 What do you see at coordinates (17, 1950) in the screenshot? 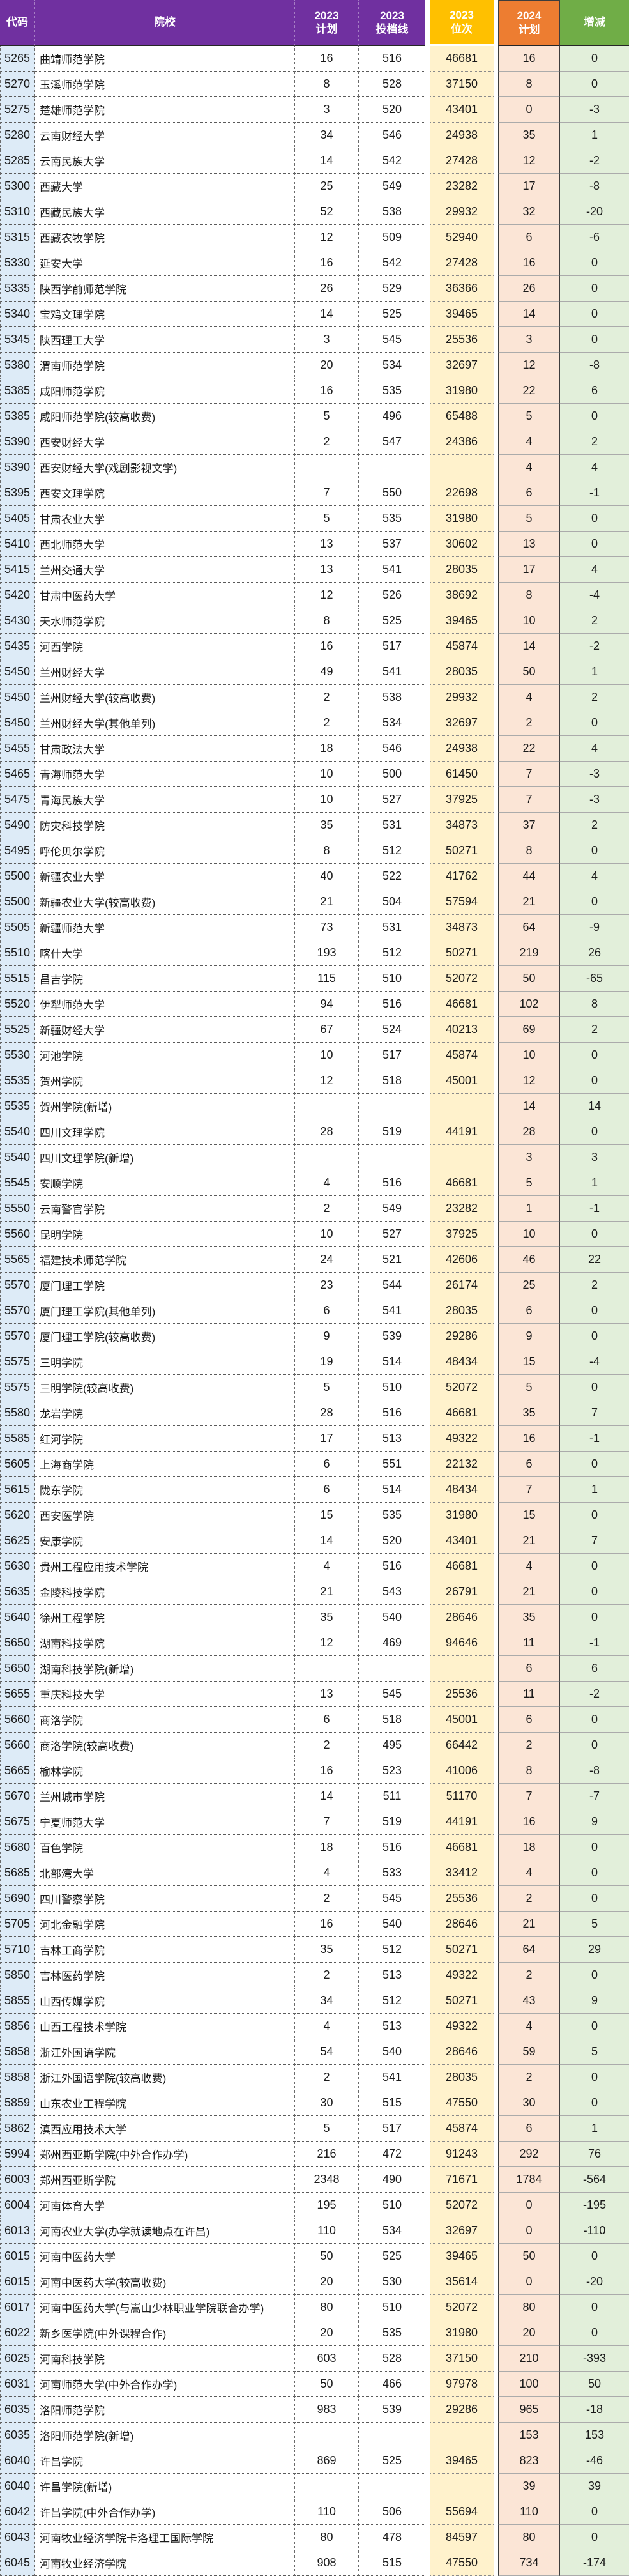
I see `code-cell: 5710` at bounding box center [17, 1950].